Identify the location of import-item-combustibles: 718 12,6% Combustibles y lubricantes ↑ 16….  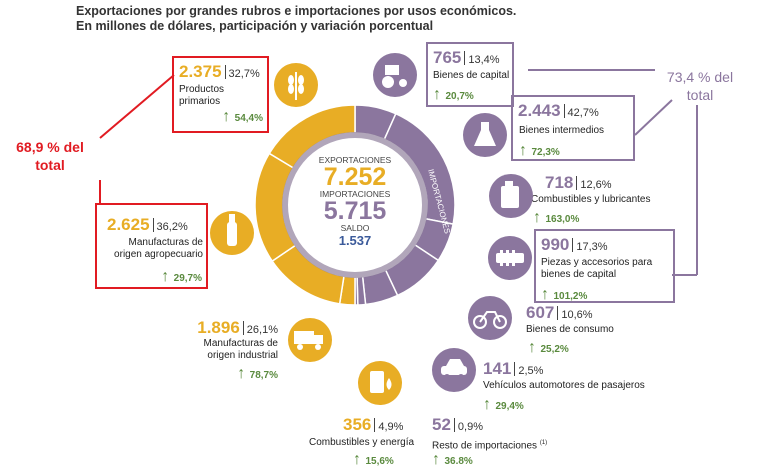
(591, 199).